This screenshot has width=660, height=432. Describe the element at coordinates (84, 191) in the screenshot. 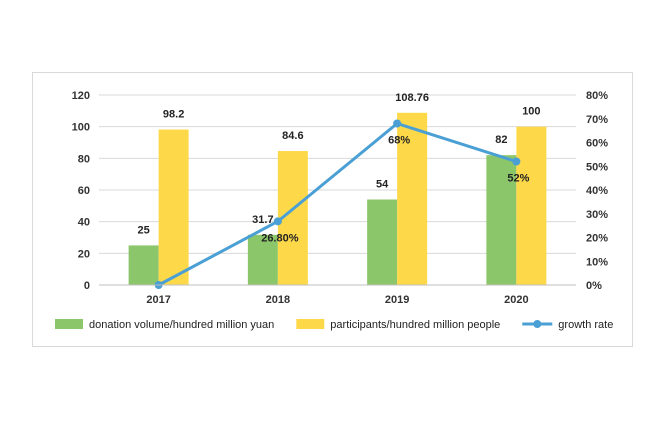

I see `y-left-tick-label: 60` at that location.